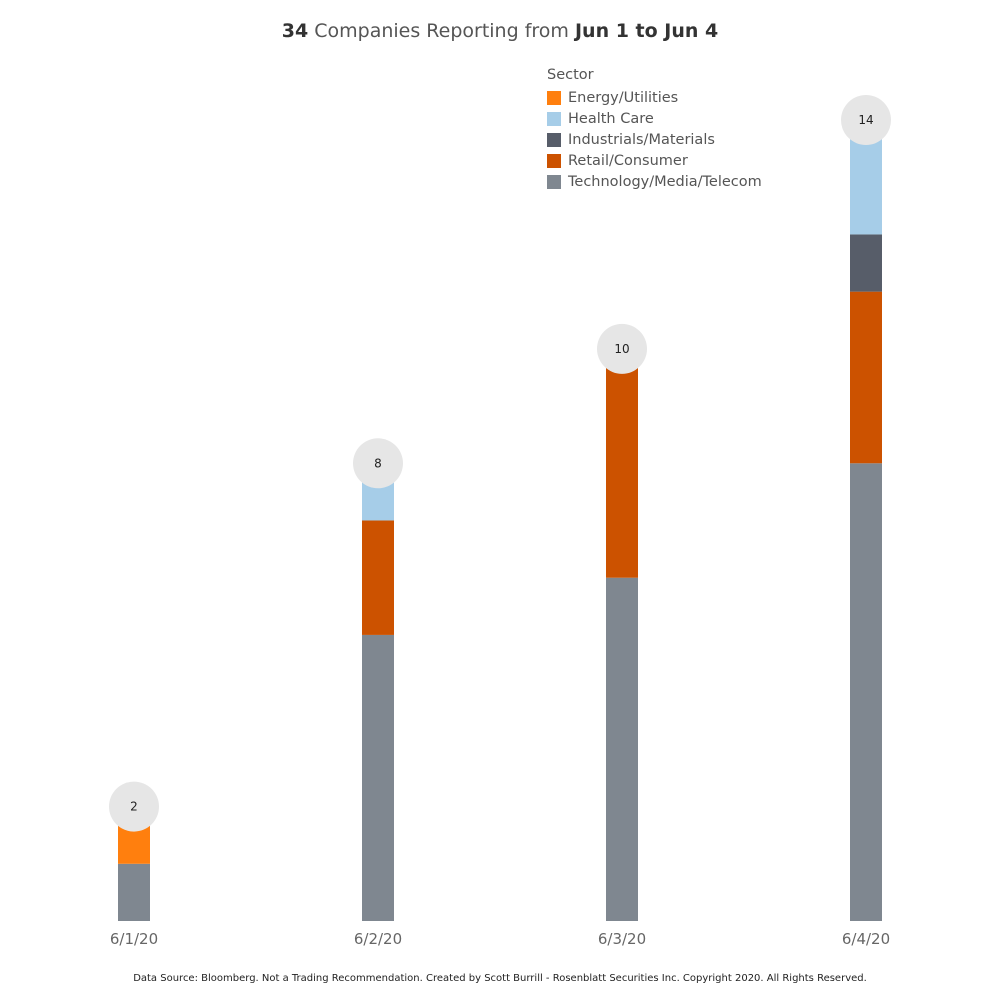 Image resolution: width=1000 pixels, height=1000 pixels. Describe the element at coordinates (866, 263) in the screenshot. I see `bar-segment-industrials-materials` at that location.